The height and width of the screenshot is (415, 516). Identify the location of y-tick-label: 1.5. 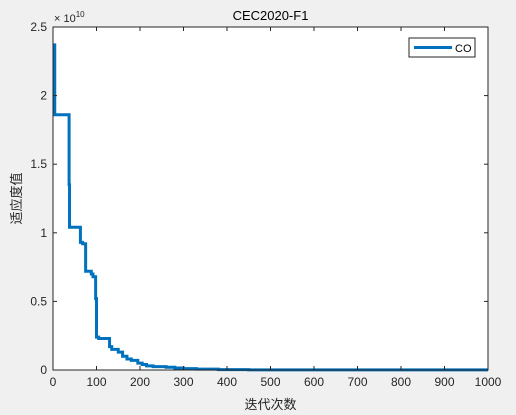
(38, 164).